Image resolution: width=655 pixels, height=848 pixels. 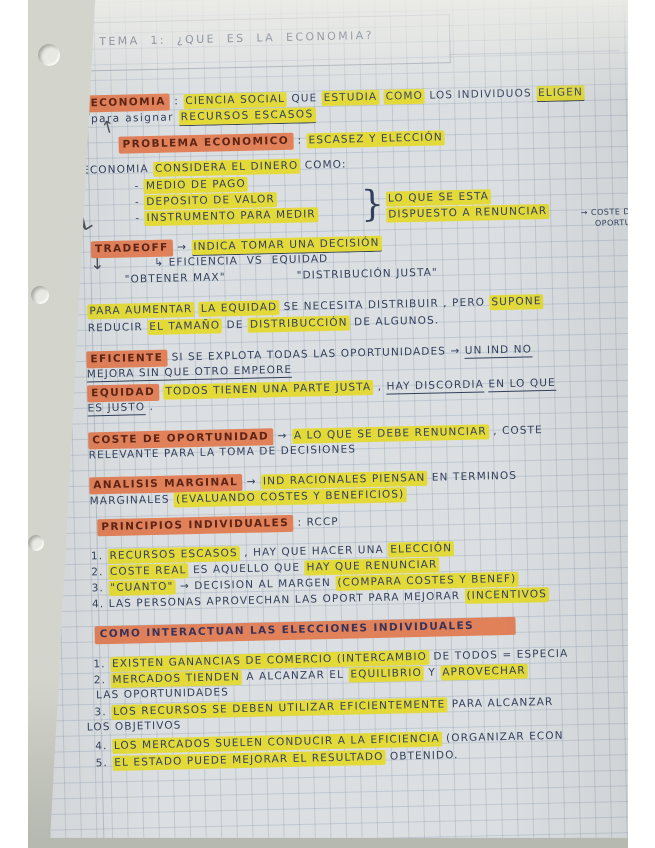 What do you see at coordinates (176, 679) in the screenshot?
I see `highlighted-text: MERCADOS TIENDEN` at bounding box center [176, 679].